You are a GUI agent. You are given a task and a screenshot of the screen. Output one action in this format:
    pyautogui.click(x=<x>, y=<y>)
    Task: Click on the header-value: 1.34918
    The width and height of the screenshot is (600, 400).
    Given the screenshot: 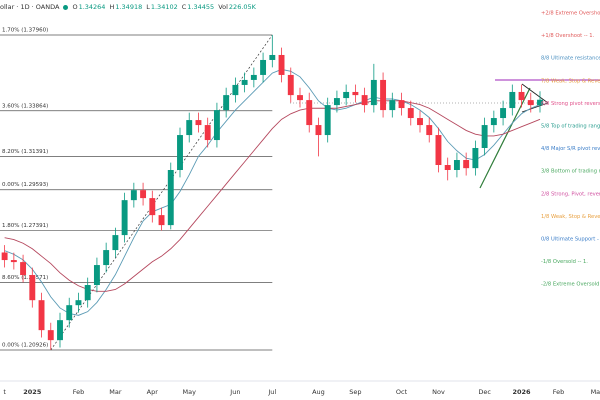 What is the action you would take?
    pyautogui.click(x=129, y=7)
    